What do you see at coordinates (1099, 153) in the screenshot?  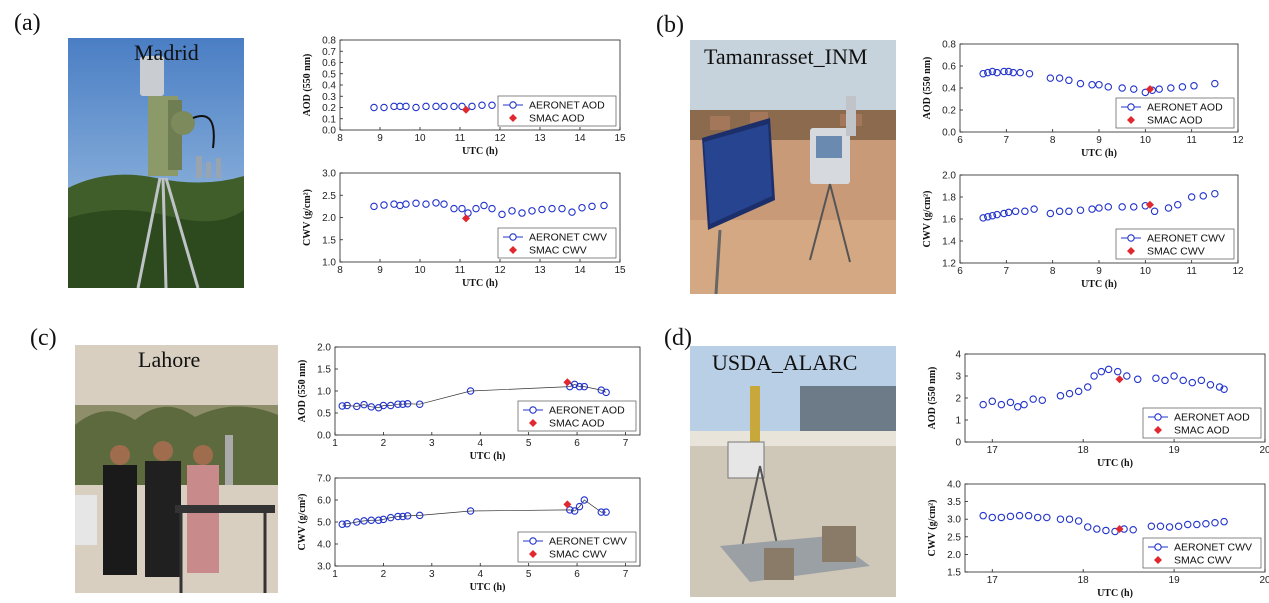 I see `x-axis-label: UTC (h)` at bounding box center [1099, 153].